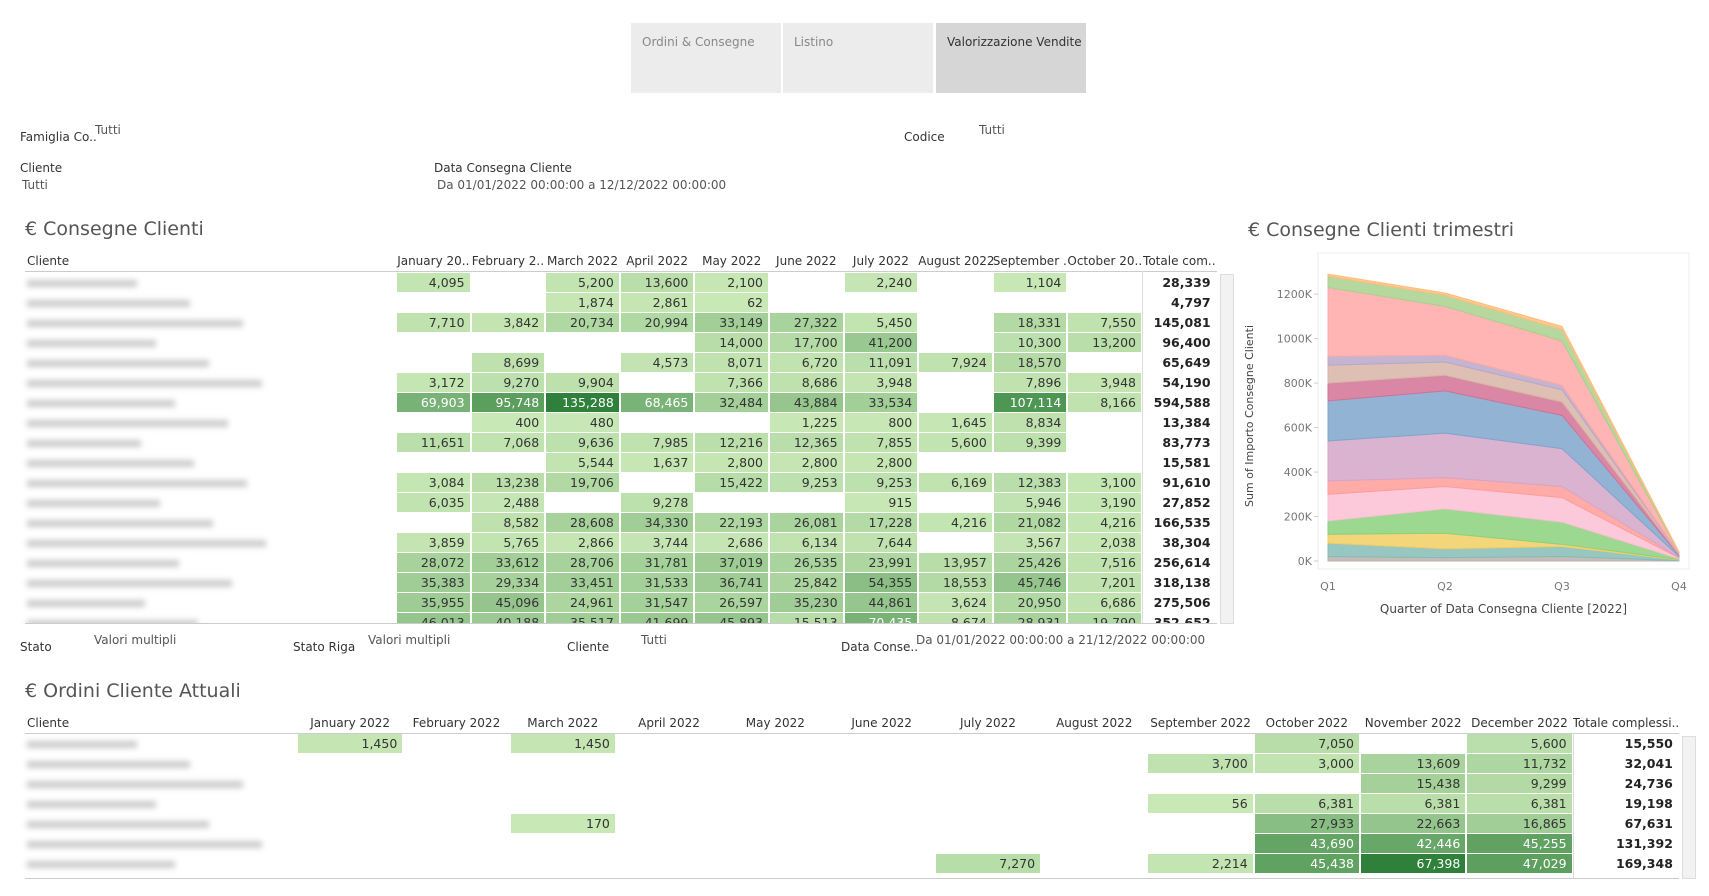 The width and height of the screenshot is (1709, 896). I want to click on filter-label: Data Consegna Cliente, so click(503, 168).